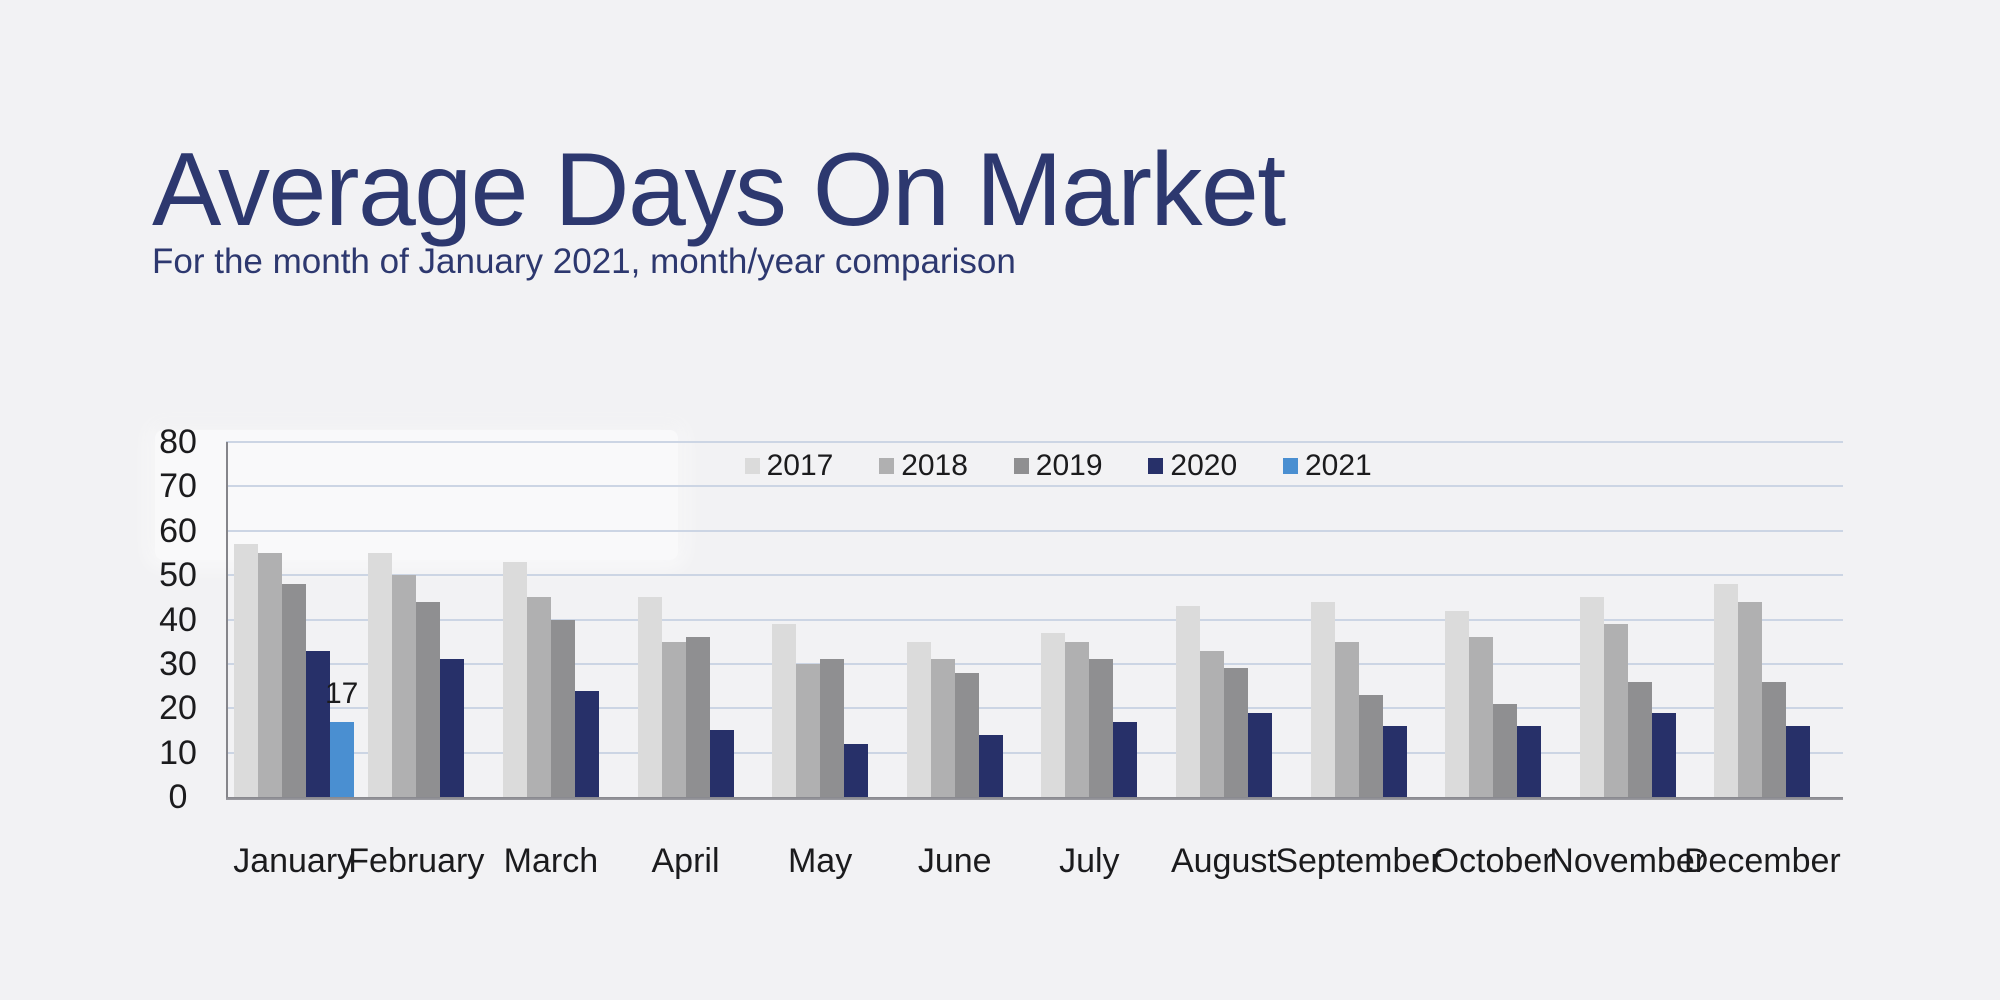  What do you see at coordinates (342, 693) in the screenshot?
I see `bar-value-label: 17` at bounding box center [342, 693].